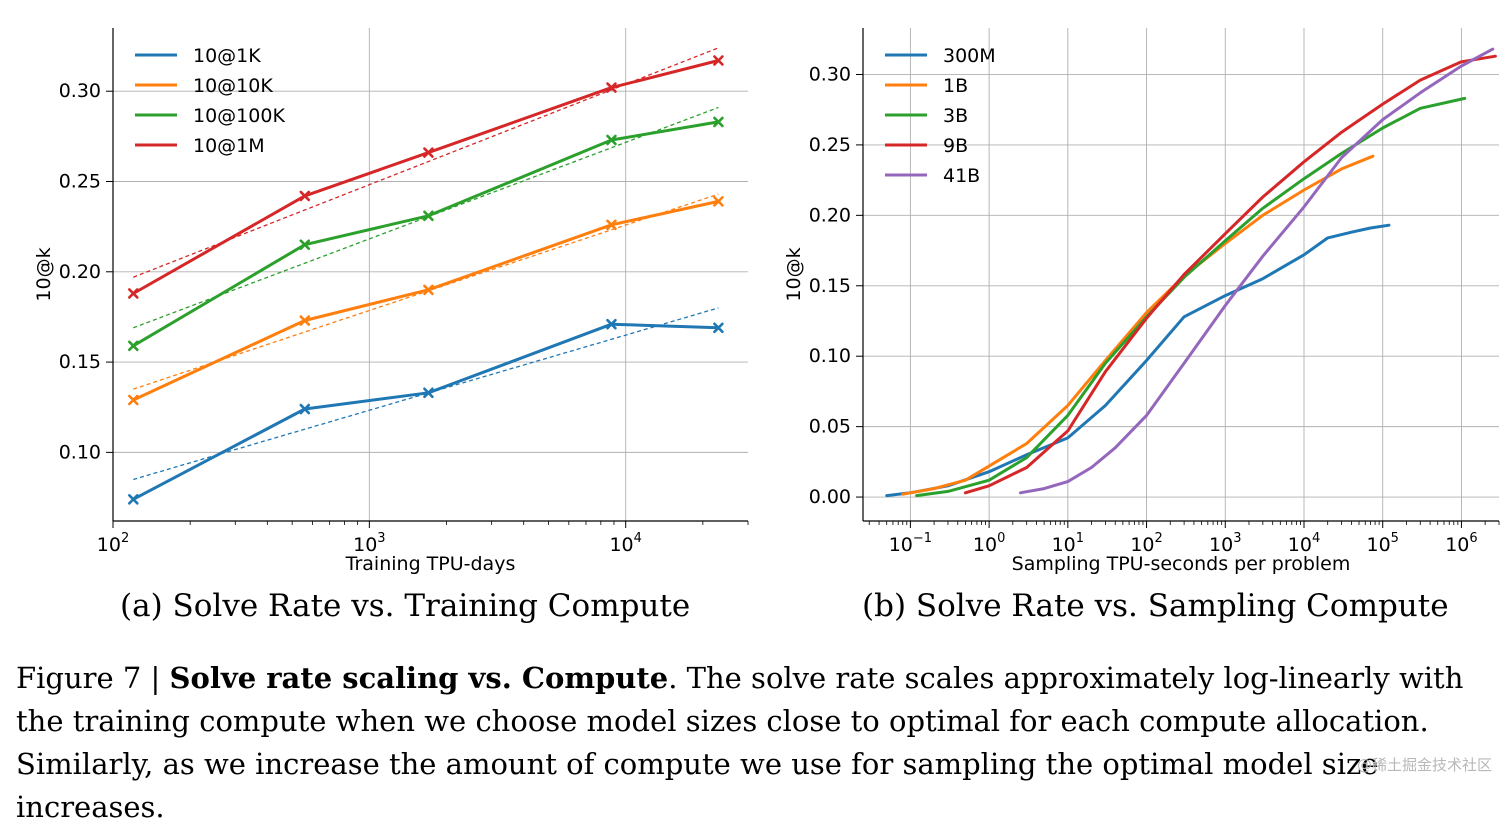 Image resolution: width=1512 pixels, height=829 pixels. What do you see at coordinates (910, 543) in the screenshot?
I see `chart1-x-tick-label-0: 10⁻¹` at bounding box center [910, 543].